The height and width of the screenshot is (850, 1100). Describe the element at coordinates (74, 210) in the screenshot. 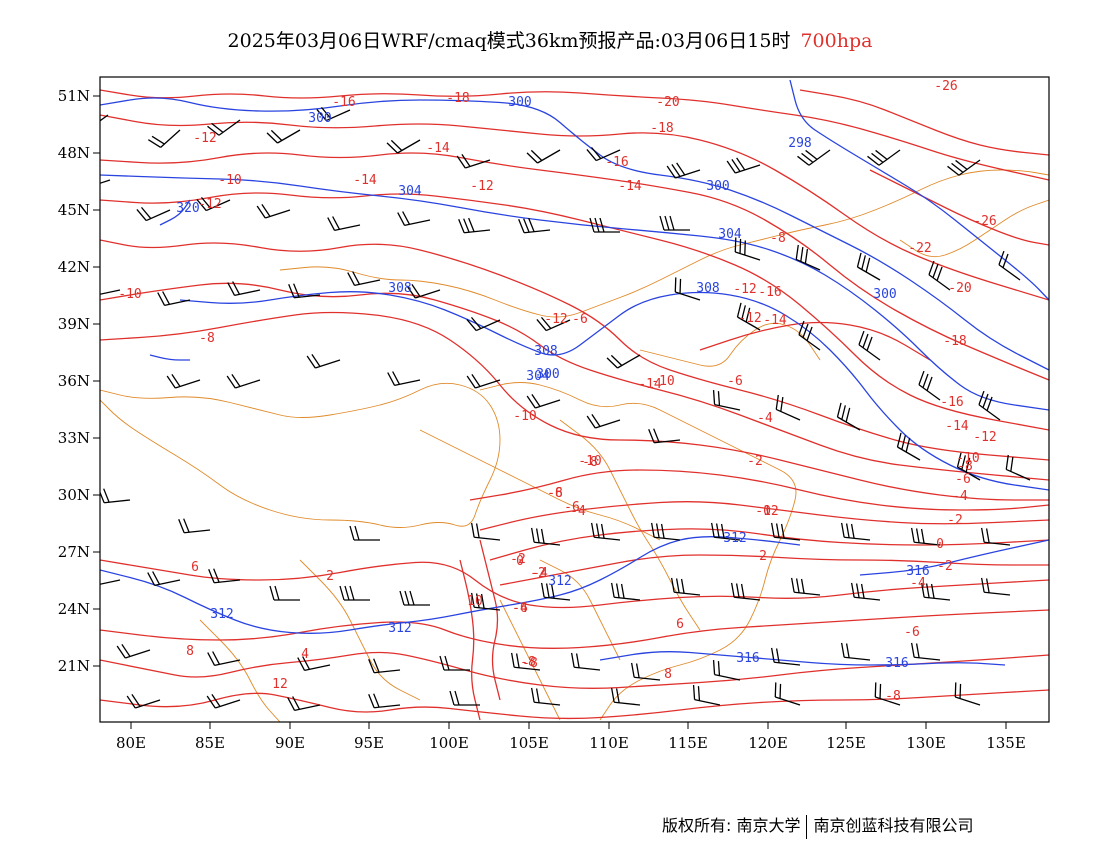

I see `y-tick-label: 45N` at that location.